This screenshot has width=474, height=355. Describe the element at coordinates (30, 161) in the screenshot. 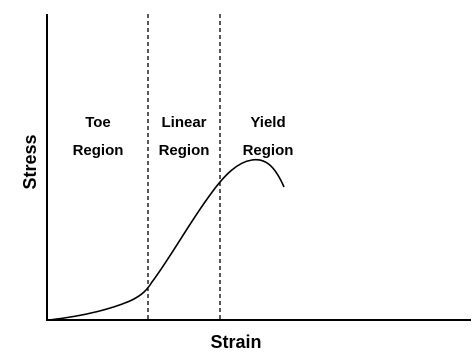

I see `y-axis-label: Stress` at that location.